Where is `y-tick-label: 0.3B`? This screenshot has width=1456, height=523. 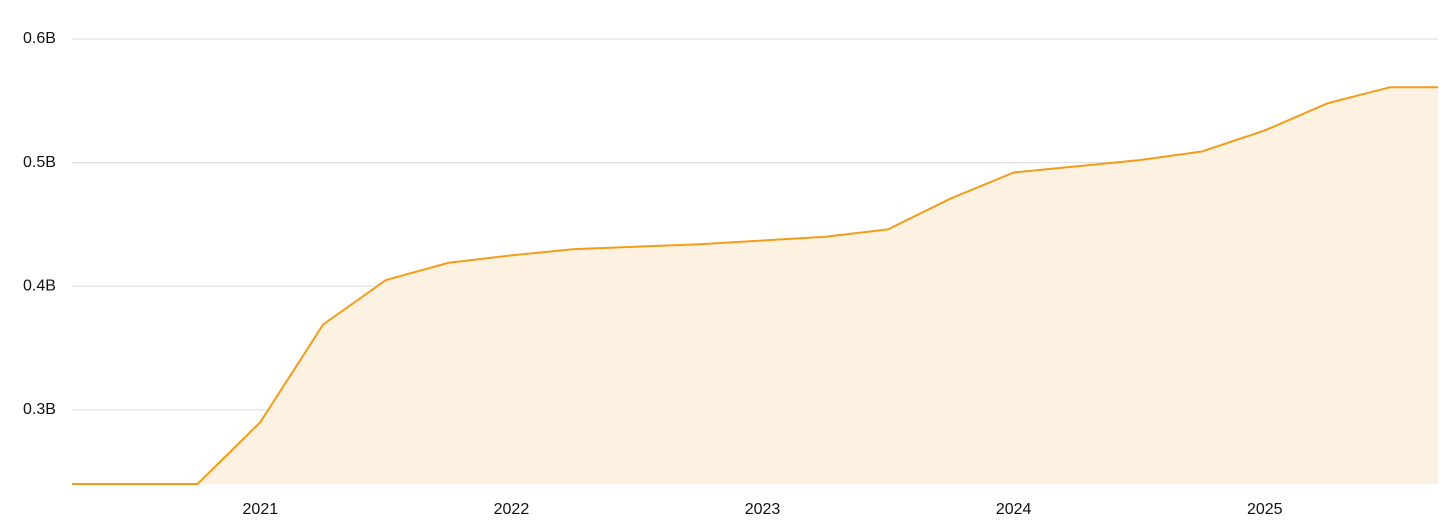
y-tick-label: 0.3B is located at coordinates (39, 409).